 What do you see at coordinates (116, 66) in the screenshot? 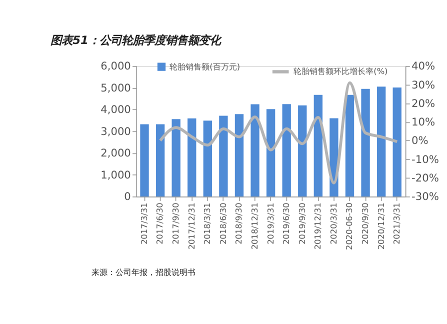
I see `y-tick-label: 6,000` at bounding box center [116, 66].